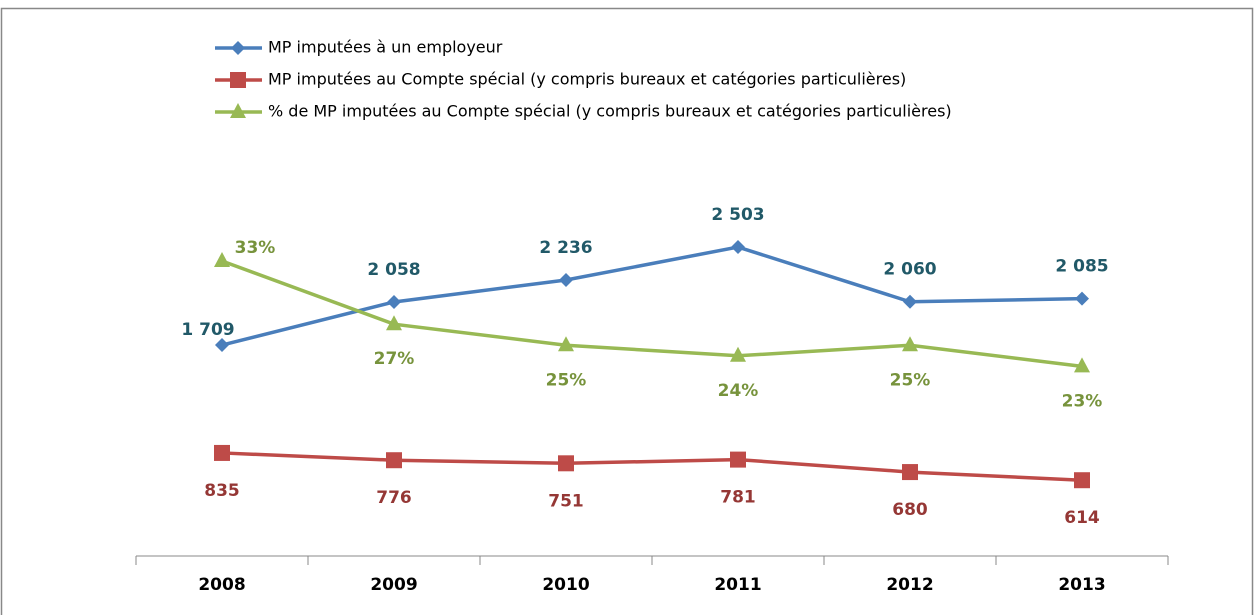 The height and width of the screenshot is (615, 1256). I want to click on x-tick-label: 2012, so click(909, 585).